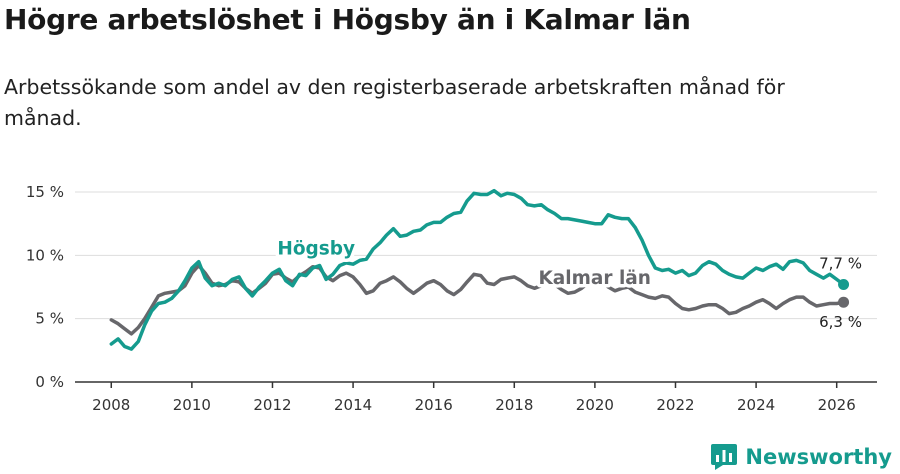 This screenshot has width=900, height=474. Describe the element at coordinates (514, 405) in the screenshot. I see `x-tick-label: 2018` at that location.